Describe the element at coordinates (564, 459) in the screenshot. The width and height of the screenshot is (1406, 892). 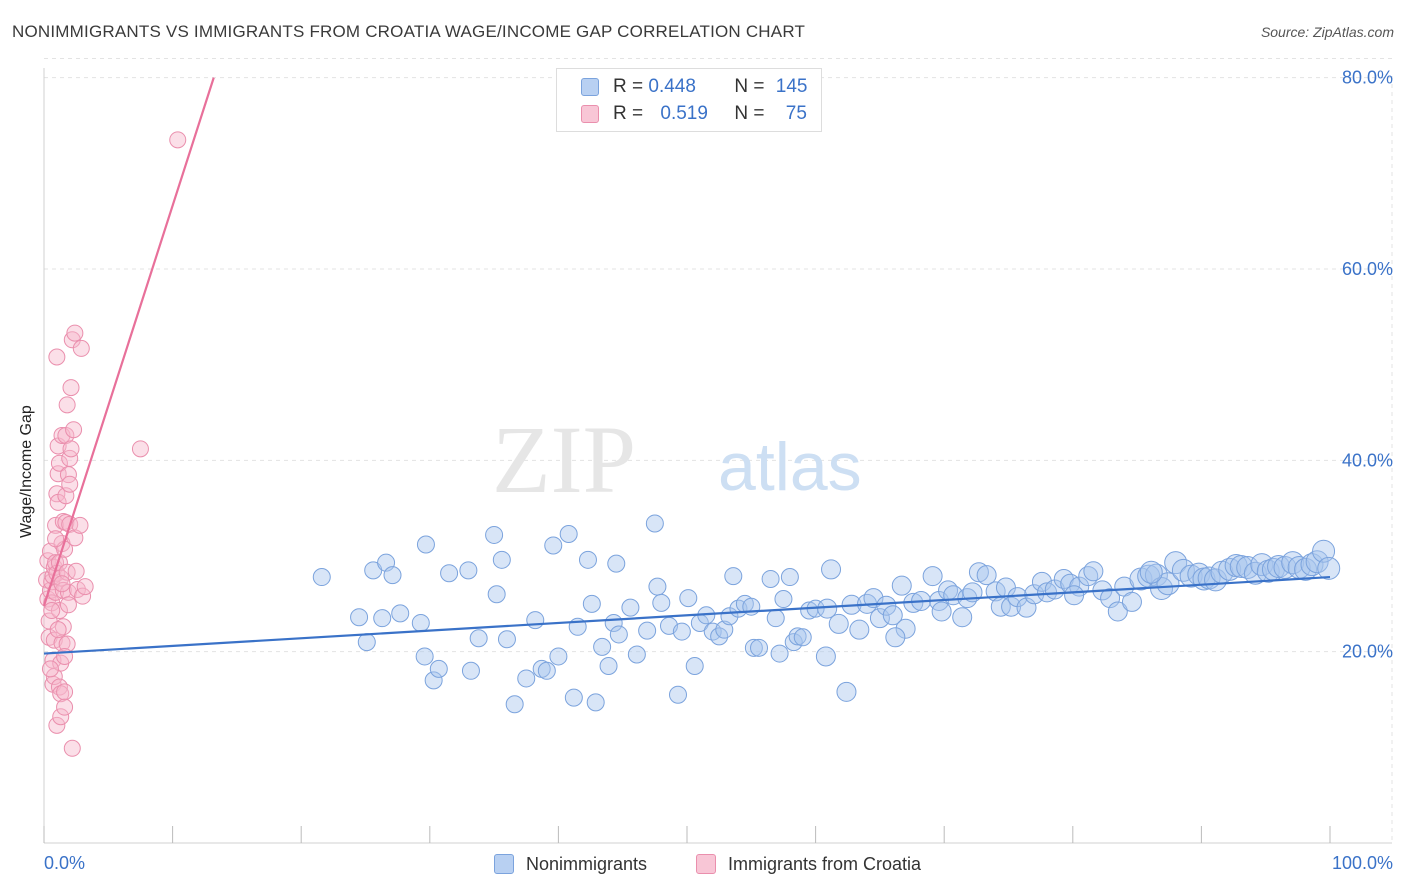
I see `watermark-zip: ZIP` at that location.